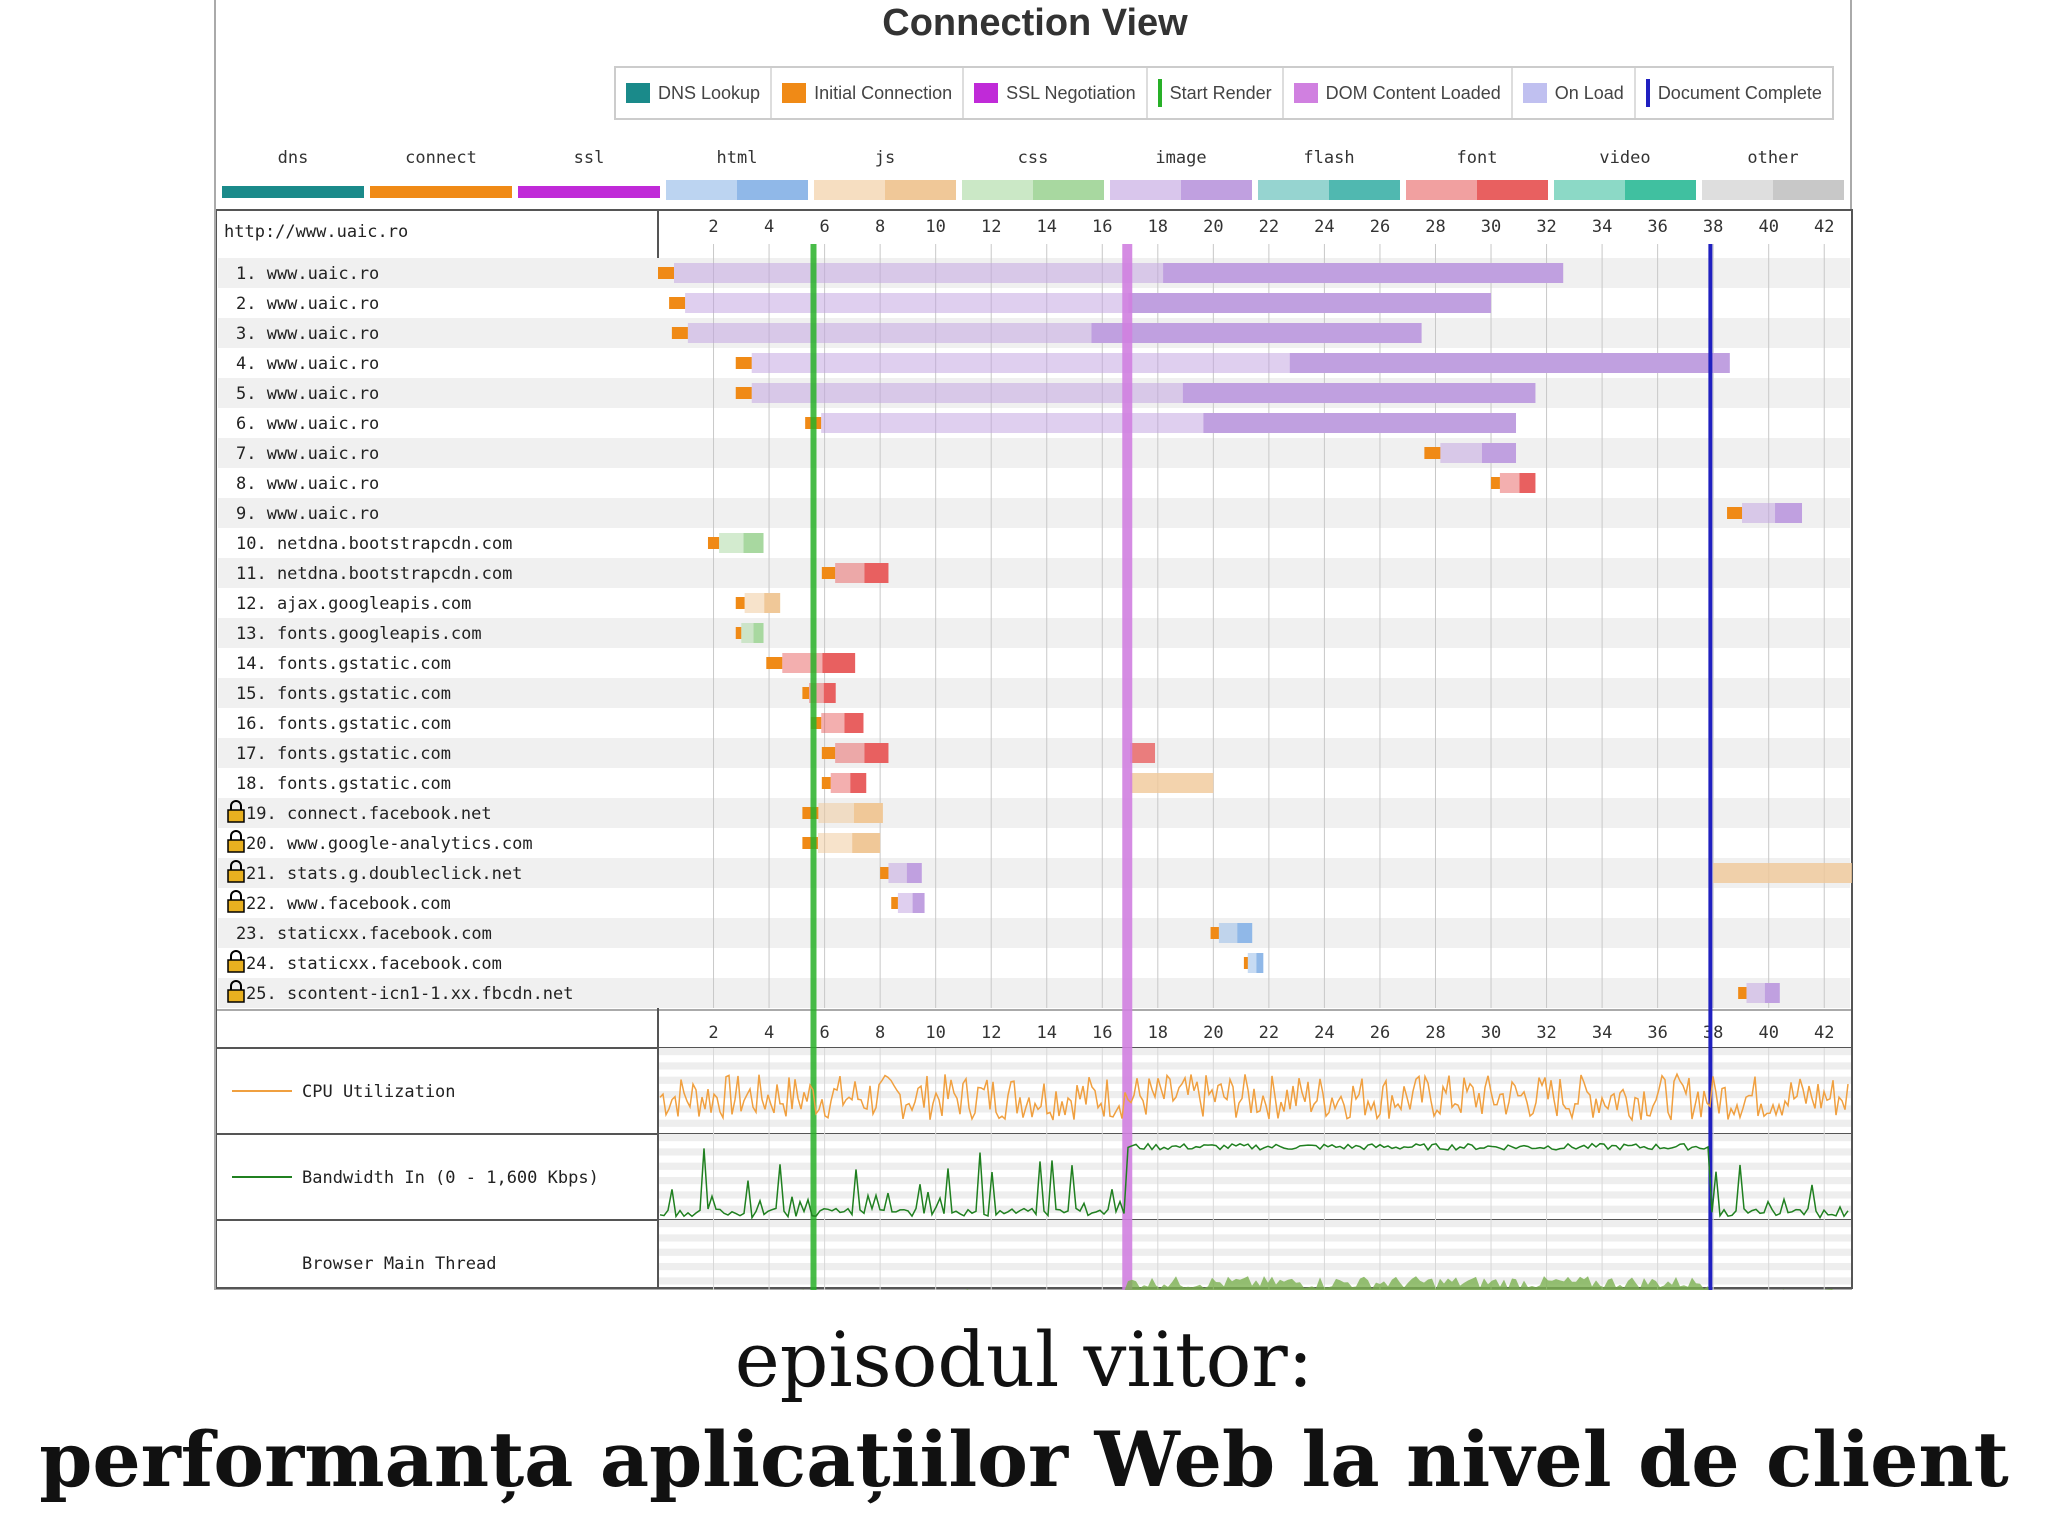 This screenshot has width=2048, height=1536. Describe the element at coordinates (441, 176) in the screenshot. I see `type-connect: connect` at that location.